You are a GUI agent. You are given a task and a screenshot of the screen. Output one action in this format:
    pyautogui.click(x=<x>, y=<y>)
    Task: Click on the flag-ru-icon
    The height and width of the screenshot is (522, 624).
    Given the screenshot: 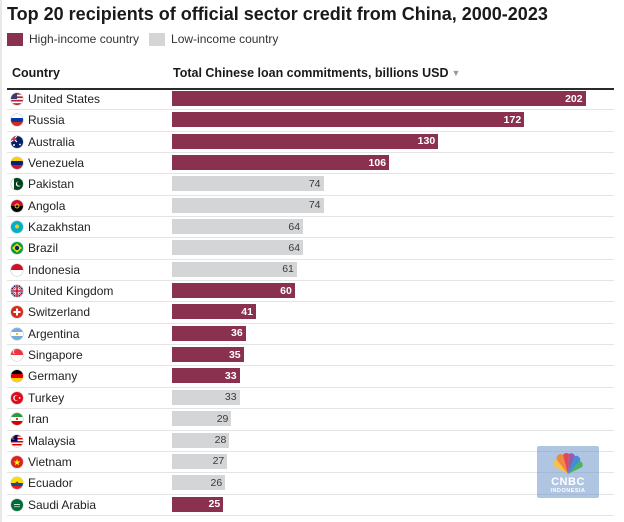 What is the action you would take?
    pyautogui.click(x=17, y=120)
    